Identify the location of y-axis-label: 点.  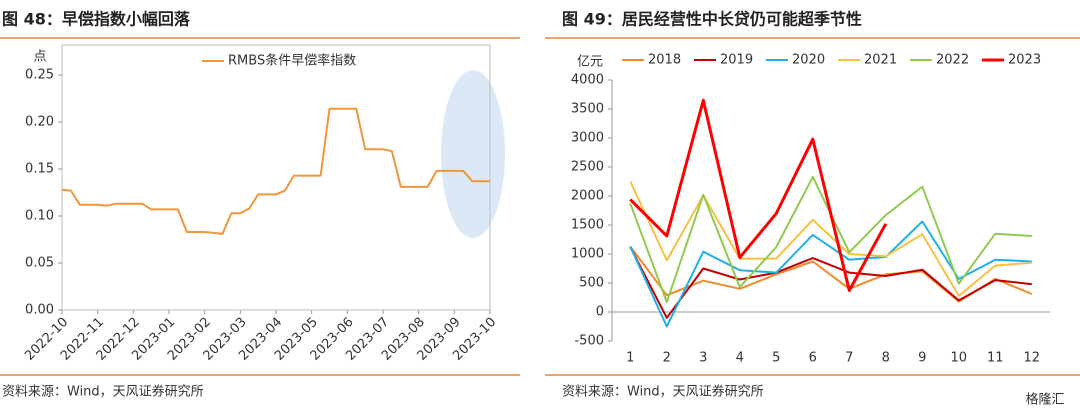
(39, 57).